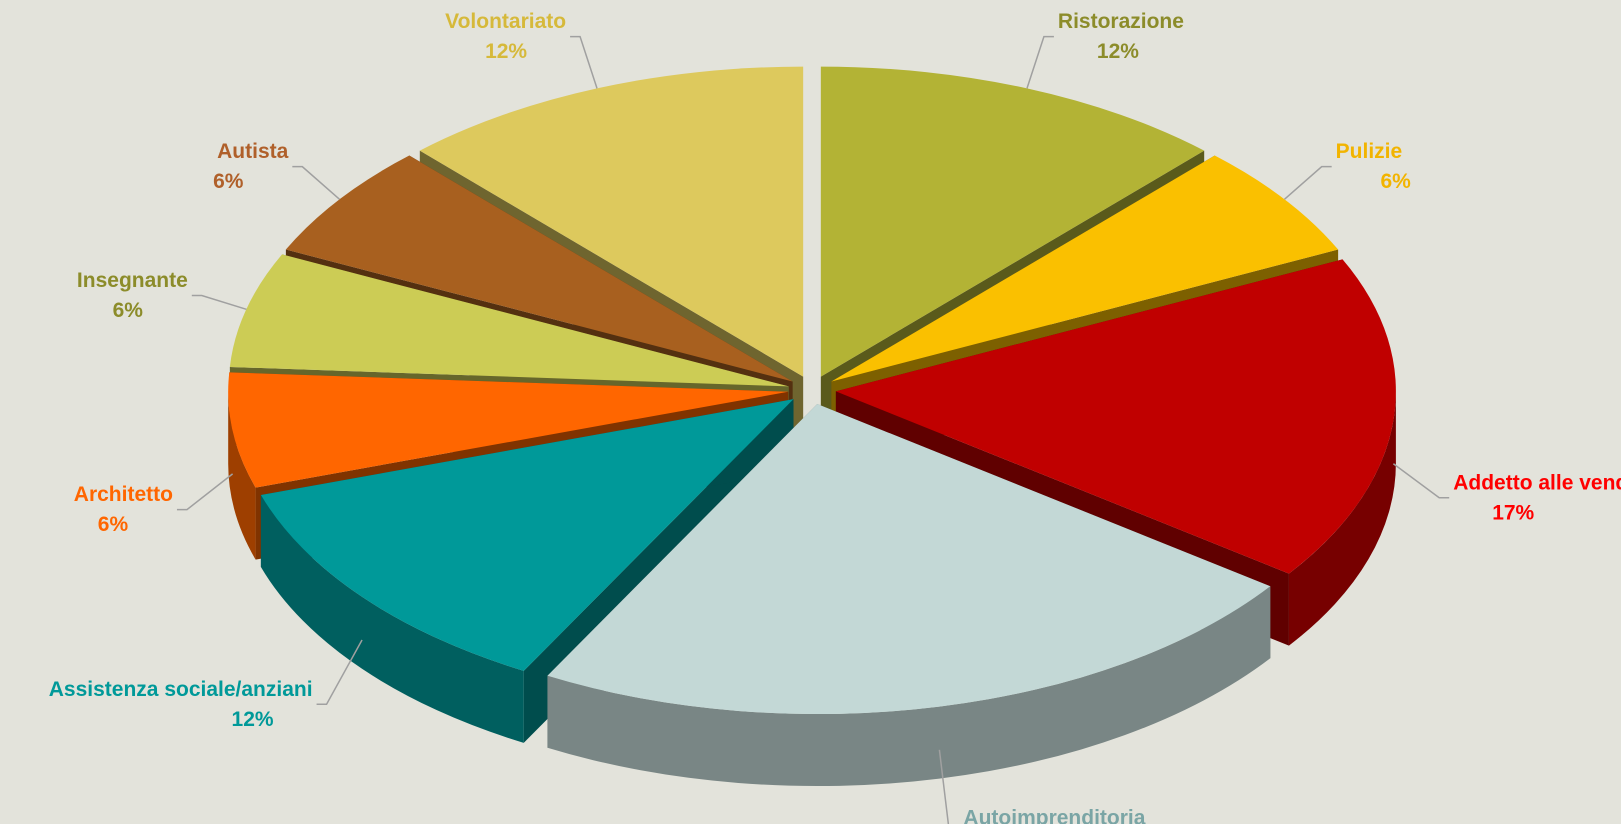 The height and width of the screenshot is (824, 1621). Describe the element at coordinates (1369, 151) in the screenshot. I see `data-label-name: Pulizie` at that location.